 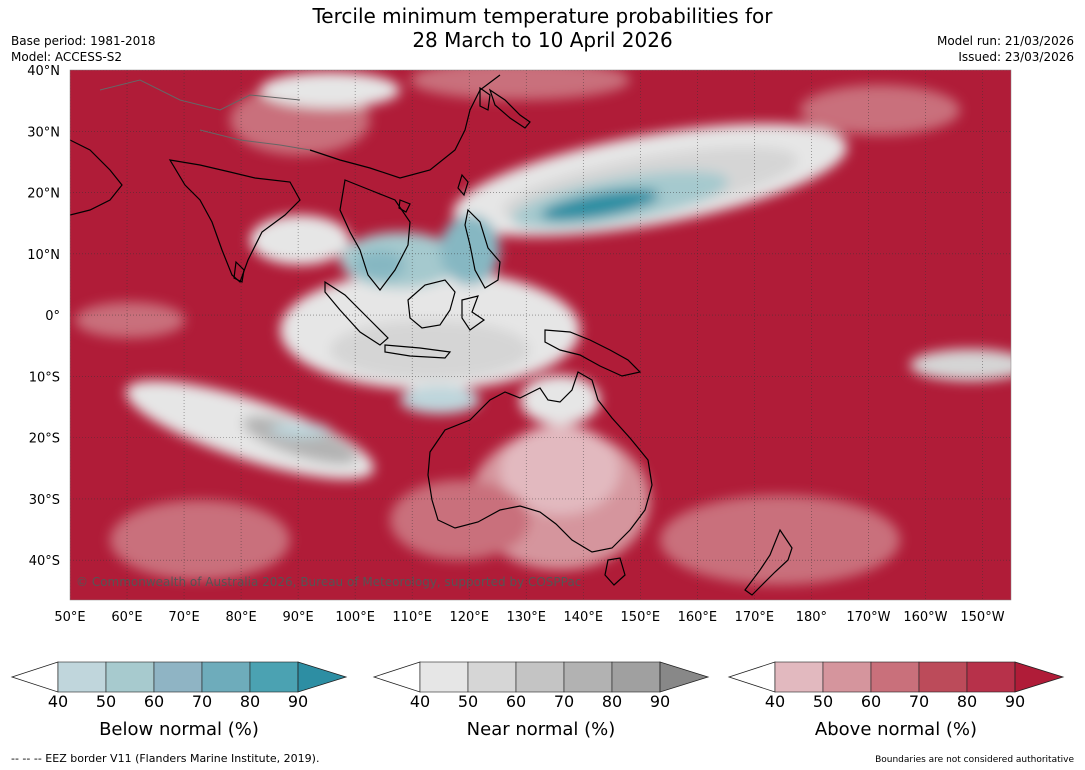 What do you see at coordinates (43, 194) in the screenshot?
I see `lat-label: 20°N` at bounding box center [43, 194].